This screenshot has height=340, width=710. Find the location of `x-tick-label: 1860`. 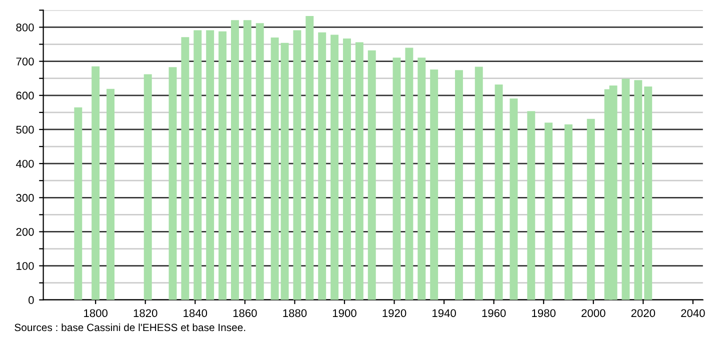

x-tick-label: 1860 is located at coordinates (245, 313).